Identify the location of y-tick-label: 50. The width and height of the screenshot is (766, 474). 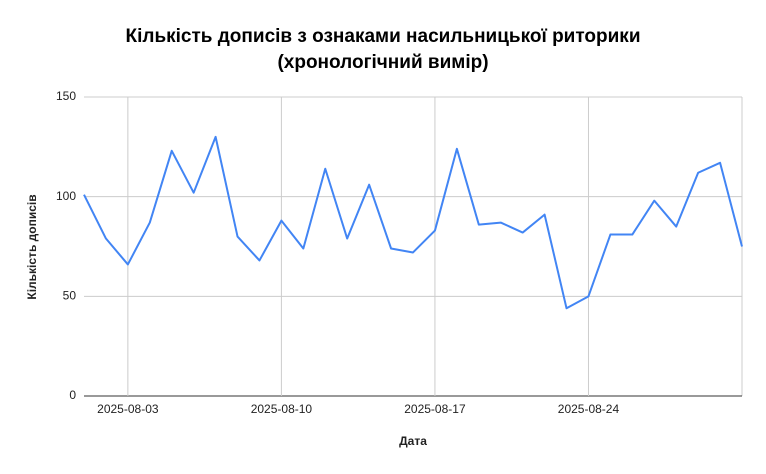
(70, 296).